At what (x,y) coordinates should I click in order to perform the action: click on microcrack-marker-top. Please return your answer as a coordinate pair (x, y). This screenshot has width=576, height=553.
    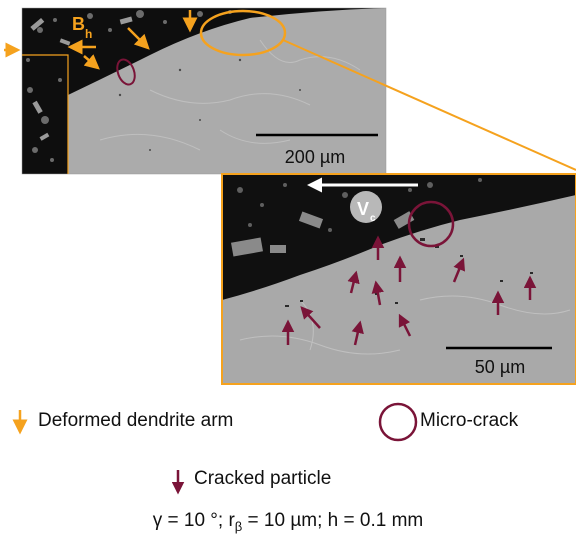
    Looking at the image, I should click on (126, 72).